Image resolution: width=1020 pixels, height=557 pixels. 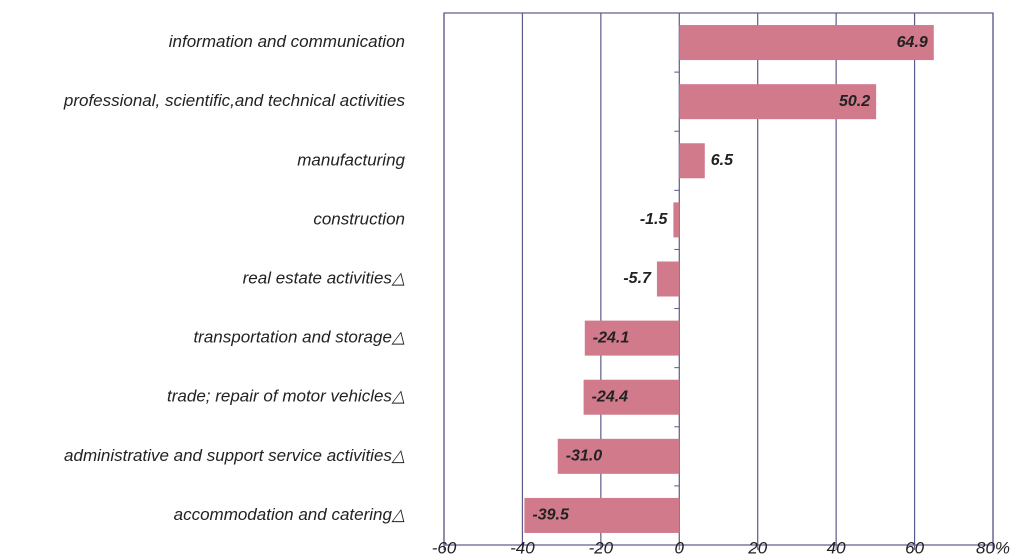 I want to click on category-label: manufacturing, so click(x=351, y=159).